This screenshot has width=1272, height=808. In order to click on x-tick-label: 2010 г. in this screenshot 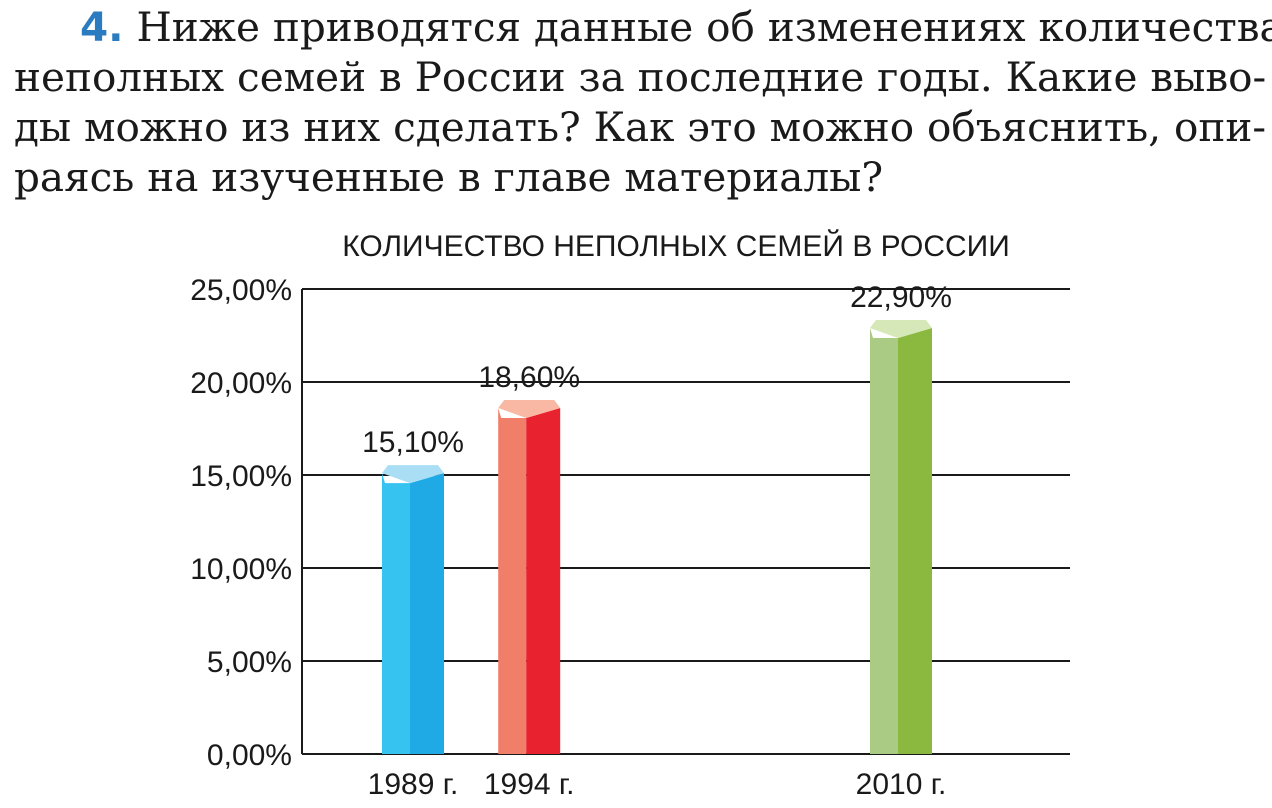, I will do `click(901, 784)`.